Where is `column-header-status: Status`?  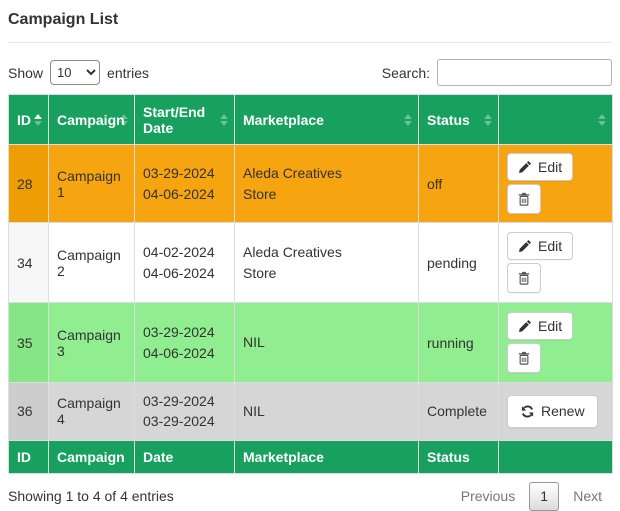 column-header-status: Status is located at coordinates (458, 119).